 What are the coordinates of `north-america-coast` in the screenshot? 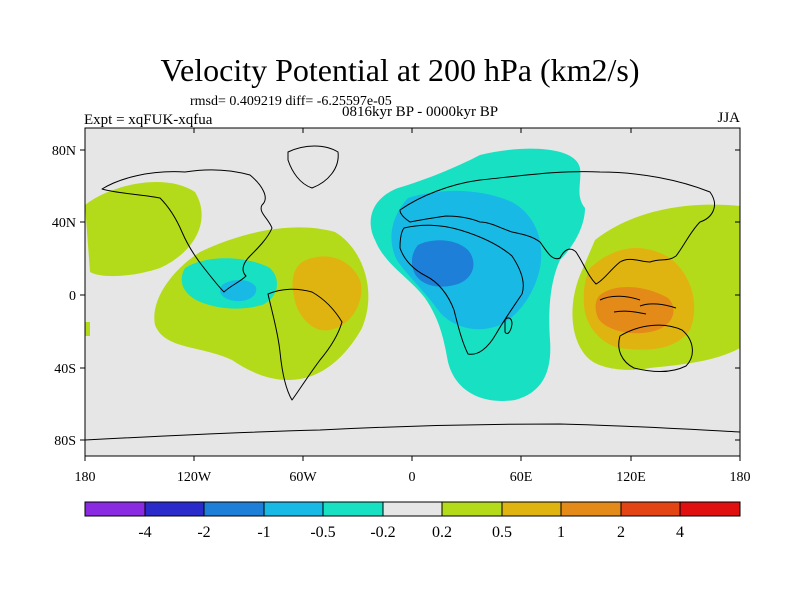 It's located at (187, 231).